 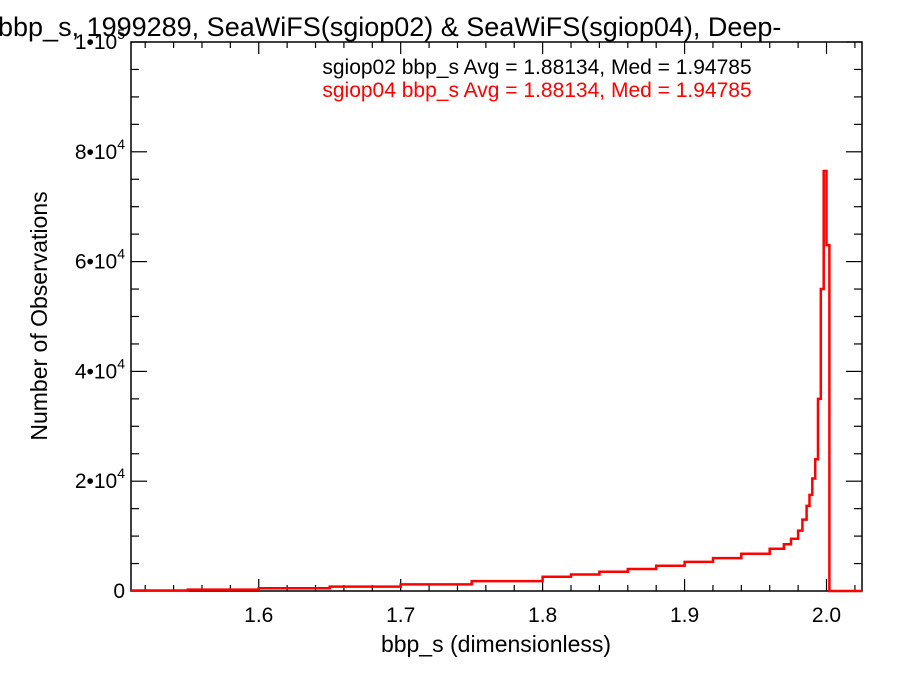 What do you see at coordinates (96, 262) in the screenshot?
I see `y-tick-mantissa: 6•10` at bounding box center [96, 262].